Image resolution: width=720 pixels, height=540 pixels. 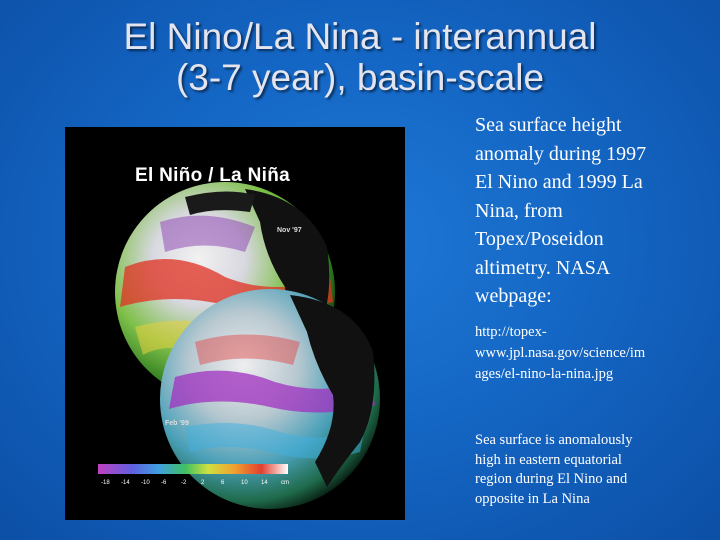 I want to click on color-scale-tick: 10, so click(x=244, y=483).